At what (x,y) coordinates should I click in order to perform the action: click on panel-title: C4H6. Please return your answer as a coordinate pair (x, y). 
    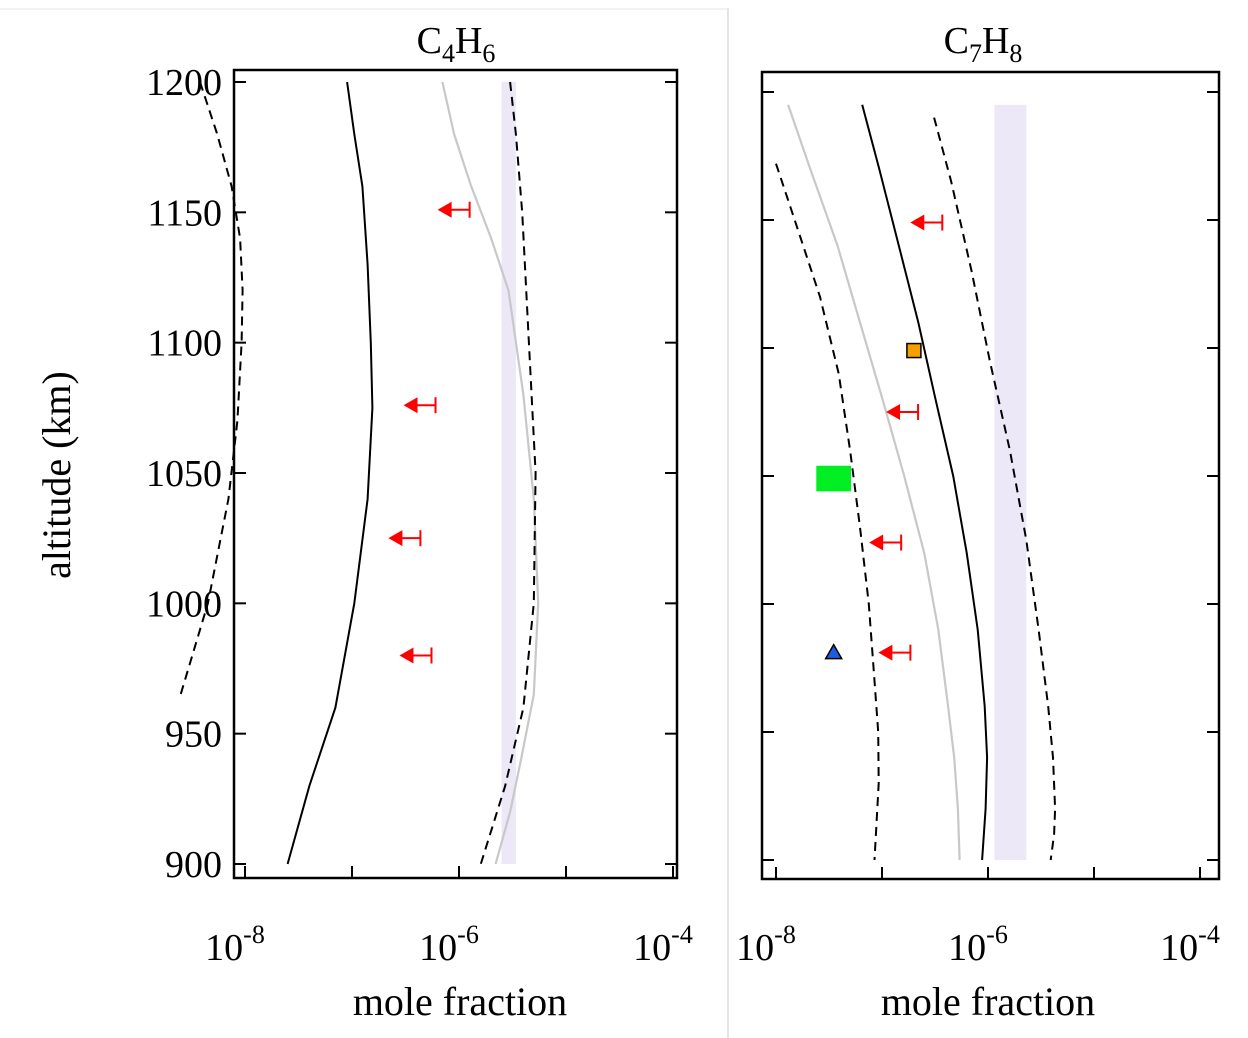
    Looking at the image, I should click on (456, 44).